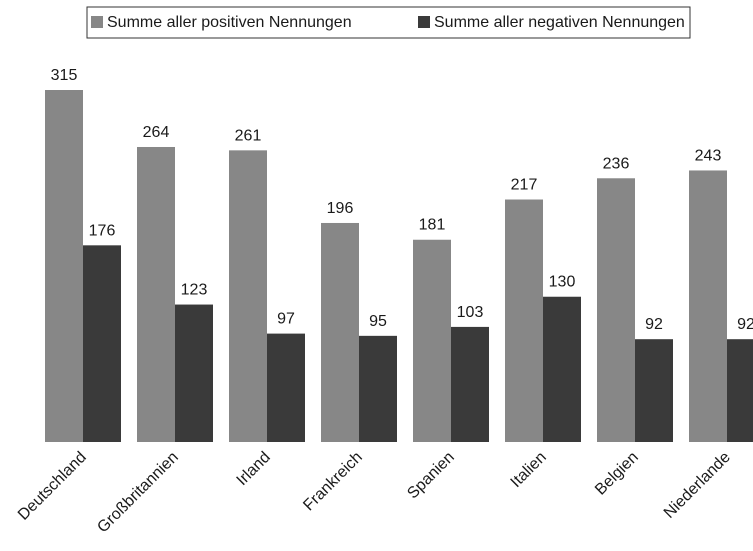  Describe the element at coordinates (102, 230) in the screenshot. I see `value-label: 176` at that location.